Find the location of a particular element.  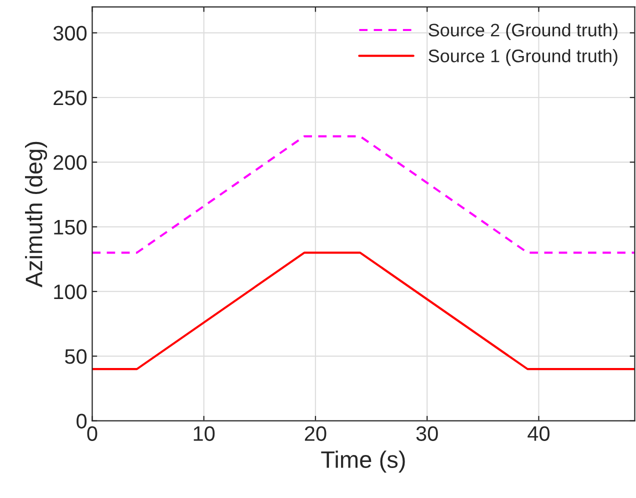

y-tick-label: 300 is located at coordinates (70, 33).